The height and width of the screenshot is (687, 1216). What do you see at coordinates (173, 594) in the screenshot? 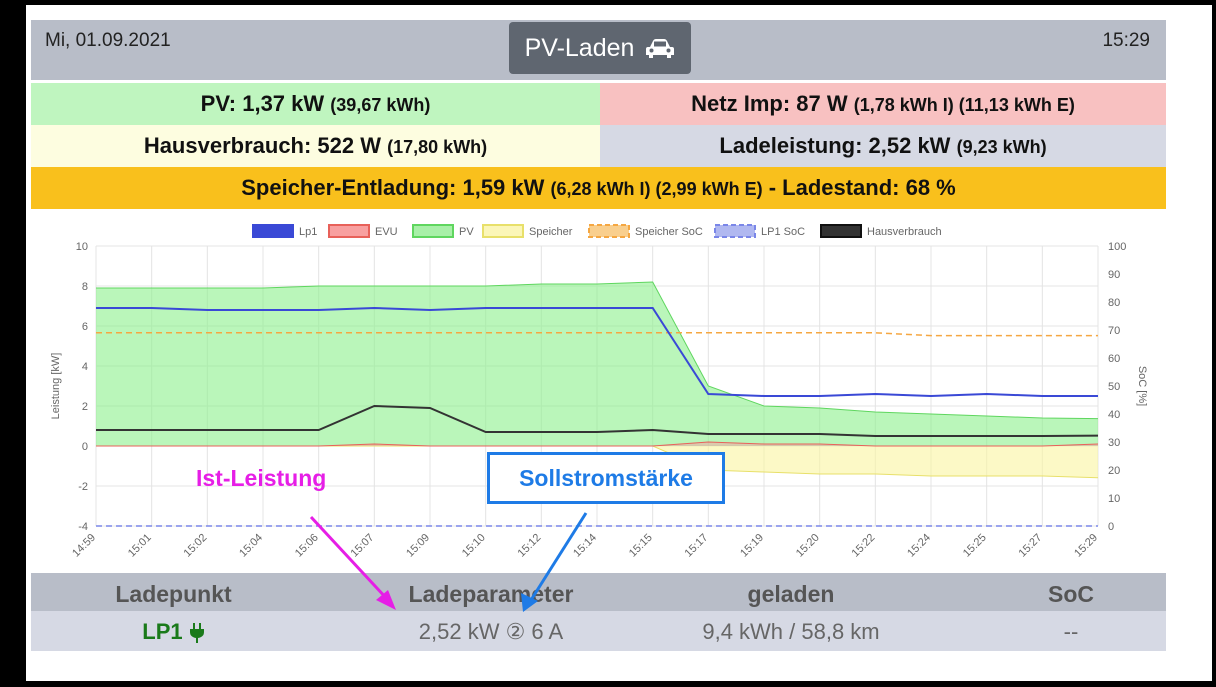
I see `col-ladepunkt: Ladepunkt` at bounding box center [173, 594].